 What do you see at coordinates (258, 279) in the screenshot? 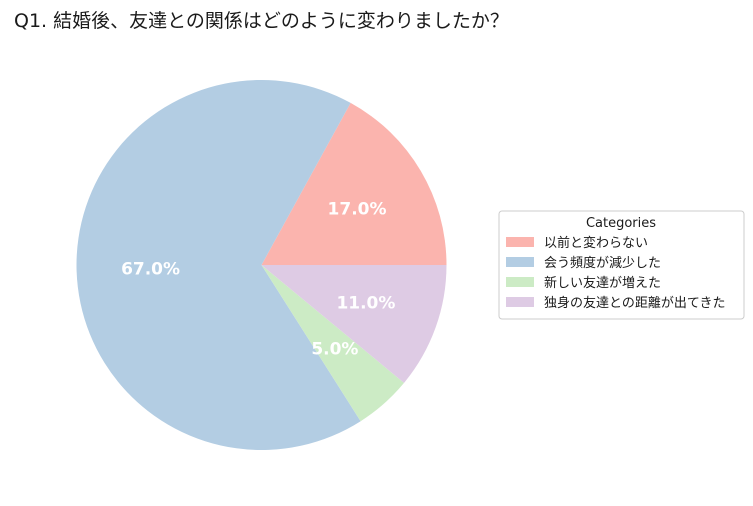
I see `pie-labels: 17.0% 67.0% 5.0% 11.0%` at bounding box center [258, 279].